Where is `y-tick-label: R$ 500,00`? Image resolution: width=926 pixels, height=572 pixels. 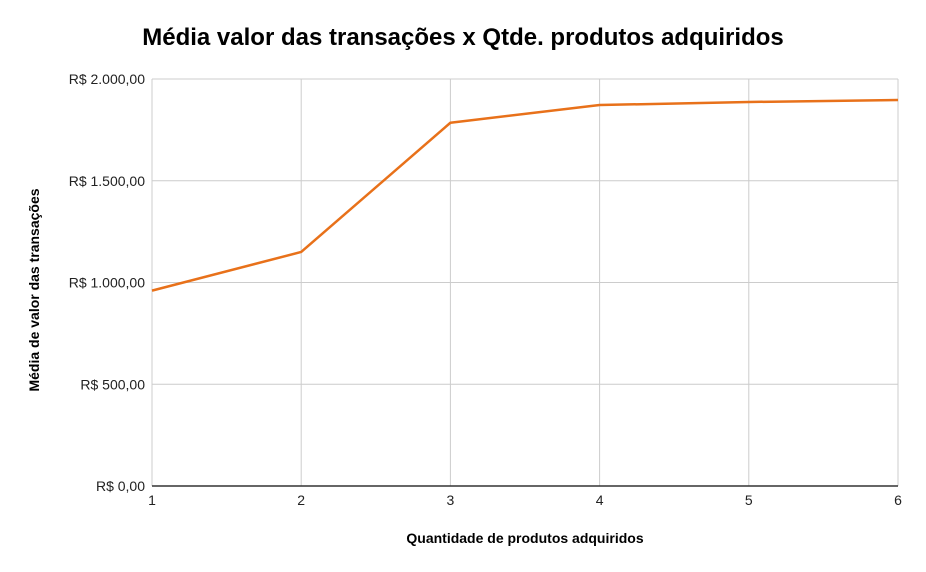 y-tick-label: R$ 500,00 is located at coordinates (112, 384).